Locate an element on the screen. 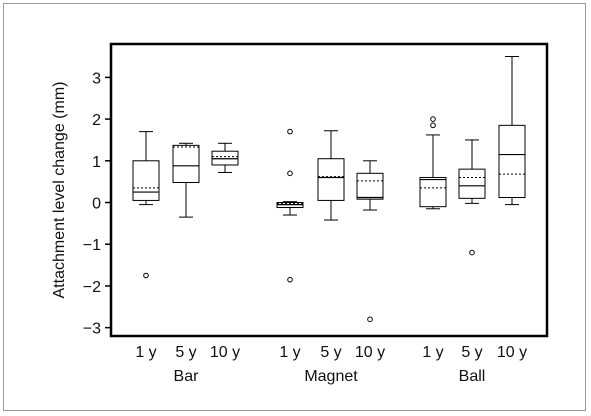 Image resolution: width=591 pixels, height=416 pixels. group-label: Magnet is located at coordinates (331, 376).